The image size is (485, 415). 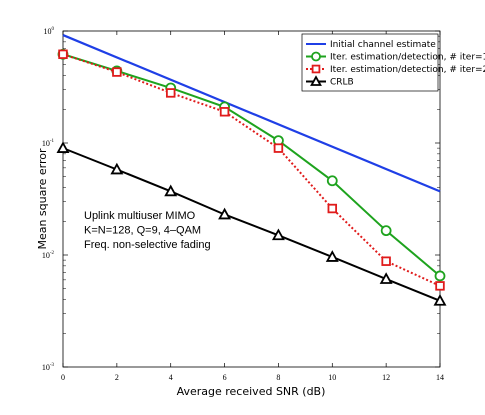 I want to click on legend-label: Iter. estimation/detection, # iter=2, so click(x=407, y=70).